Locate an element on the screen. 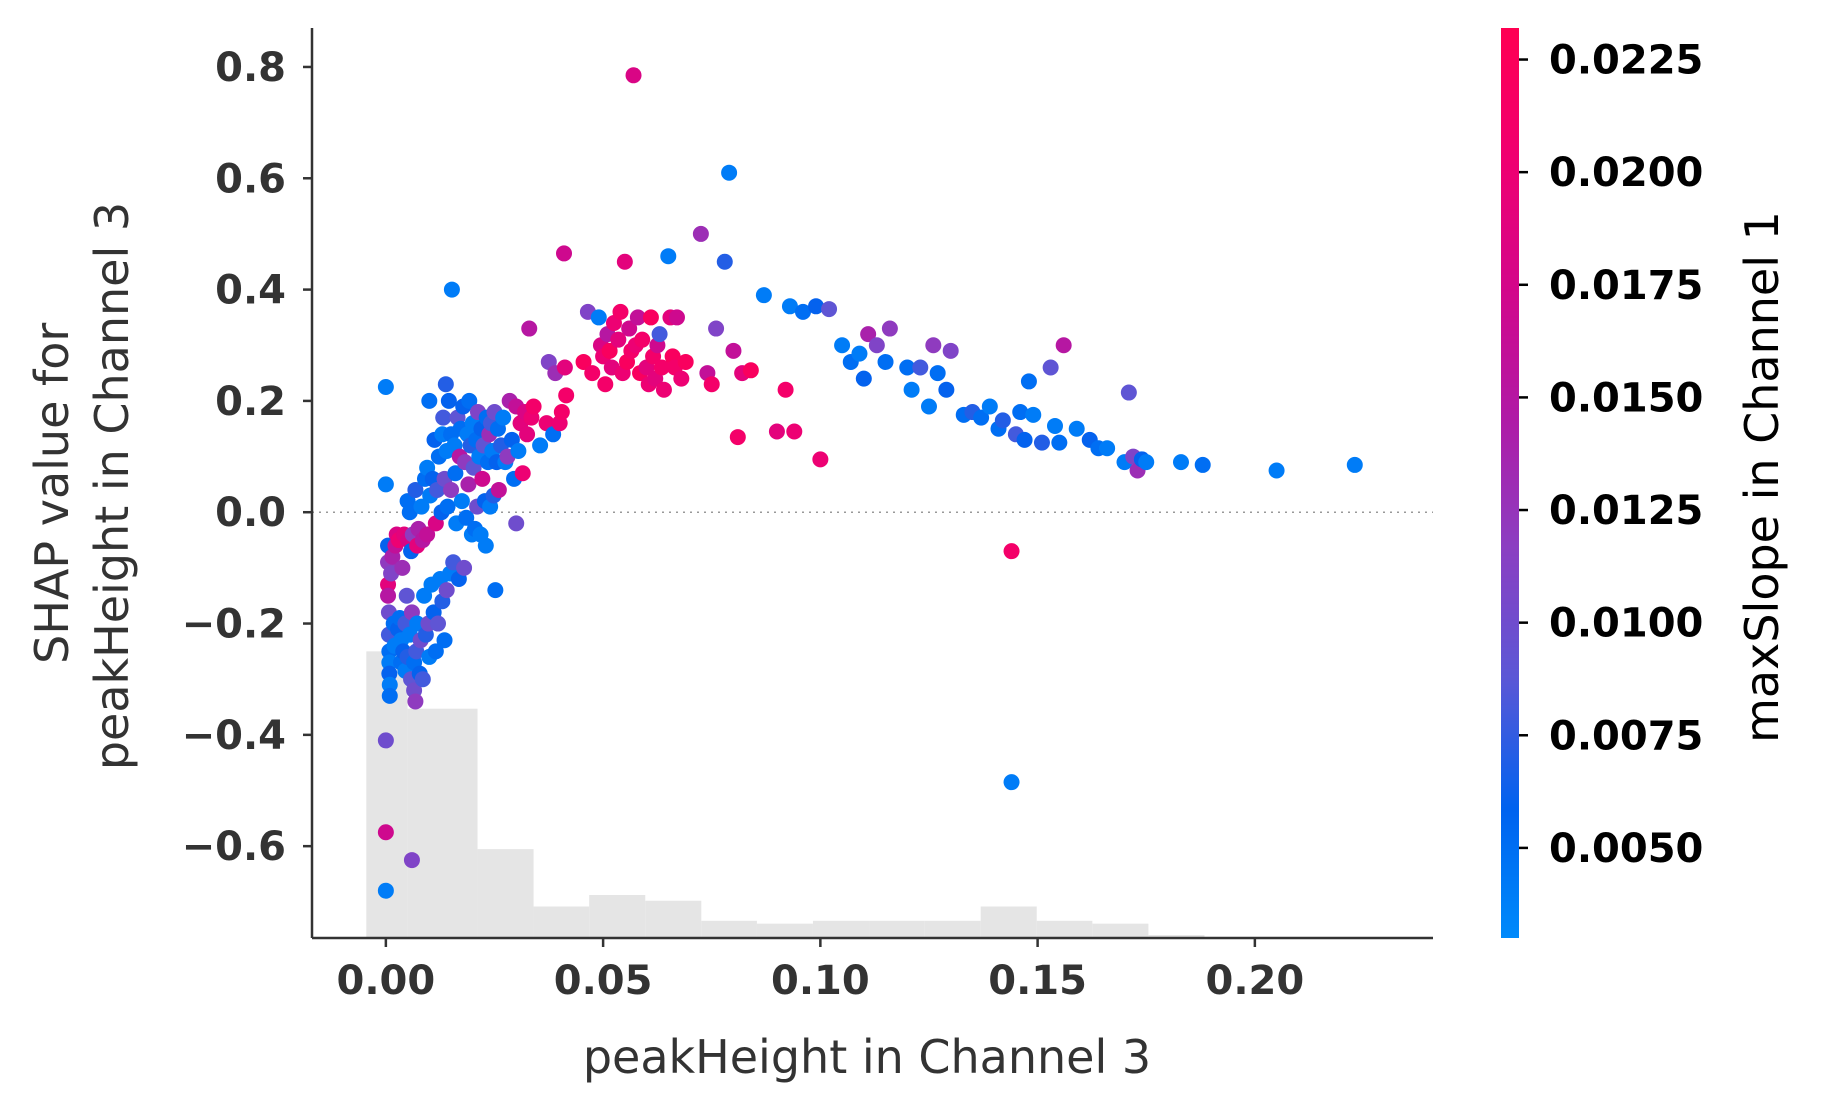 Image resolution: width=1822 pixels, height=1107 pixels. y-tick-label: 0.6 is located at coordinates (250, 179).